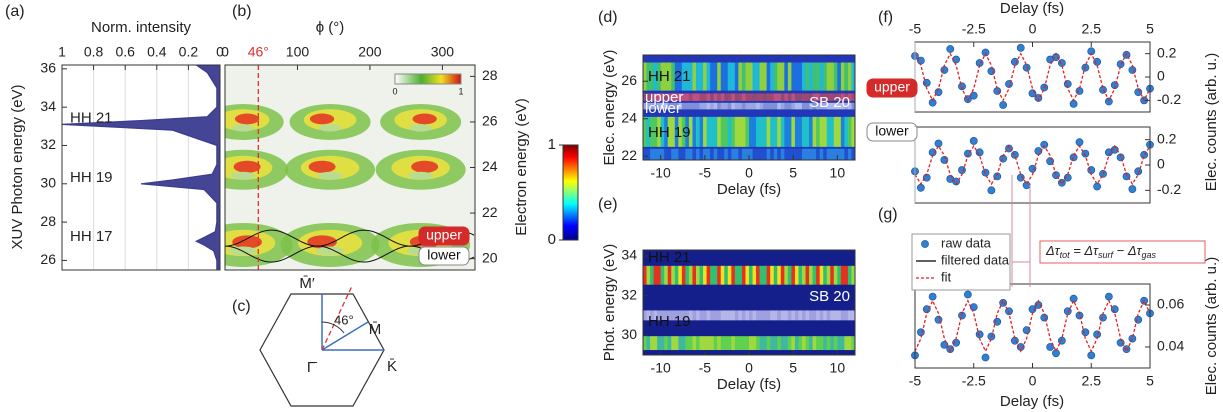 This screenshot has width=1223, height=412. What do you see at coordinates (444, 256) in the screenshot?
I see `tag-box` at bounding box center [444, 256].